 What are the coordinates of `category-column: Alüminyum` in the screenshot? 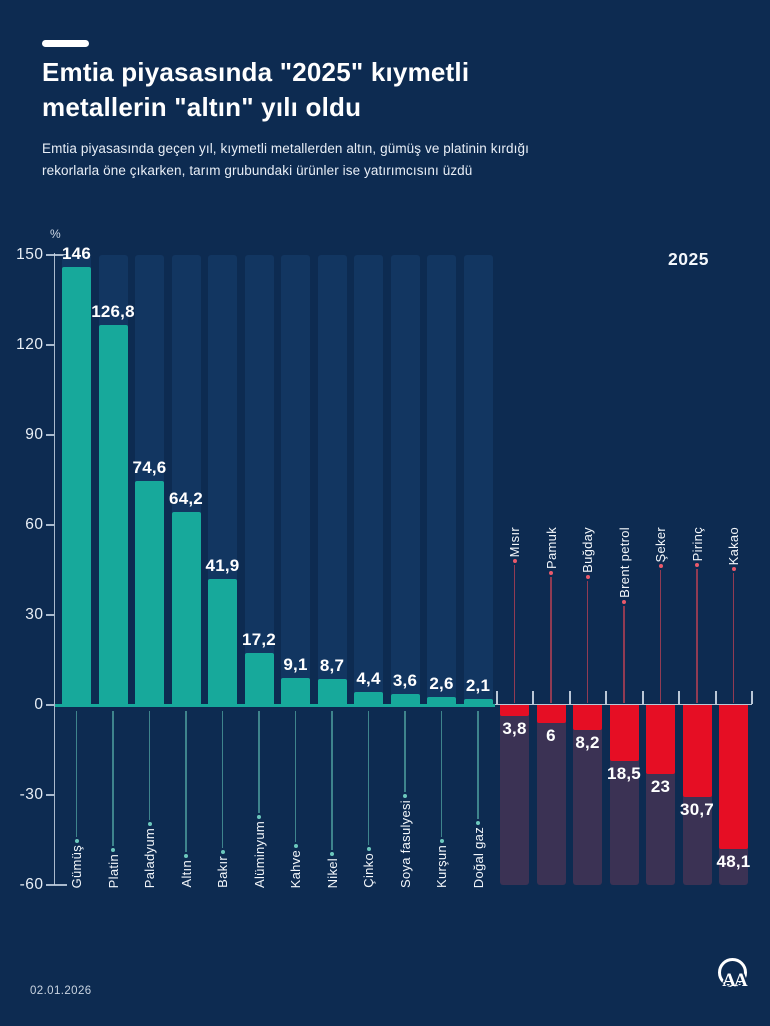 It's located at (259, 799).